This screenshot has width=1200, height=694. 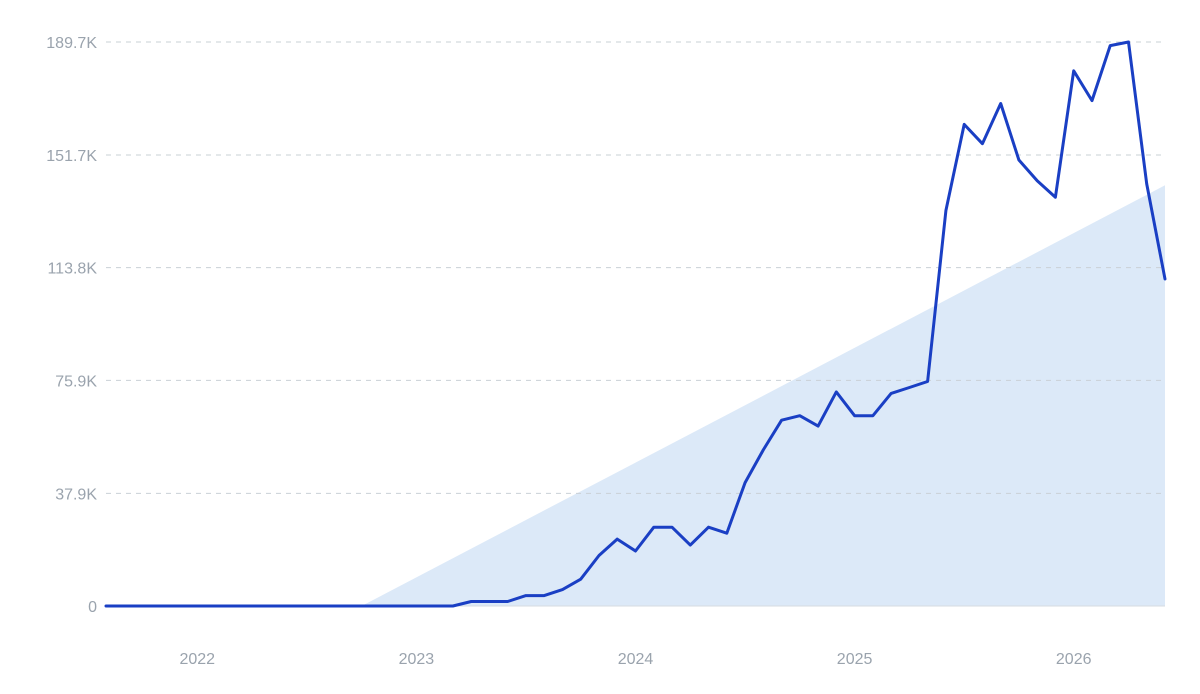 I want to click on y-tick-label: 189.7K, so click(x=71, y=43).